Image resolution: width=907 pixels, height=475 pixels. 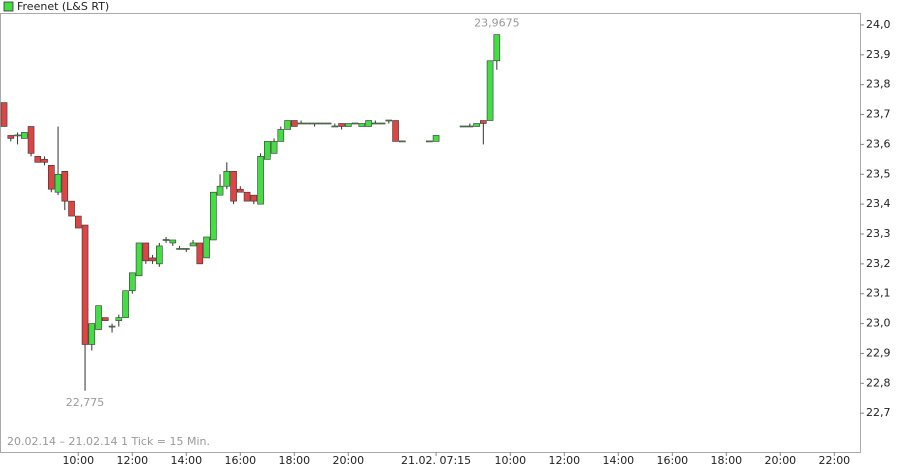 I want to click on y-tick-label: 23,7, so click(x=878, y=114).